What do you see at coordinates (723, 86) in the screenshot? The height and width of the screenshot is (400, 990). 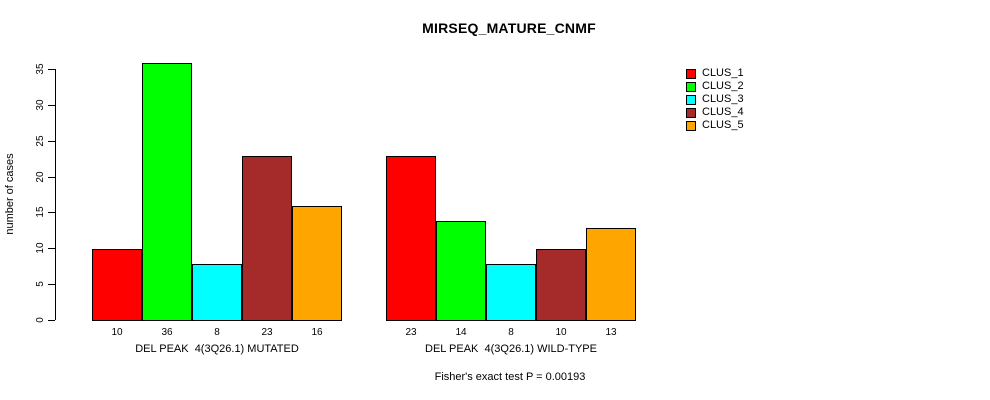 I see `legend-label: CLUS_2` at bounding box center [723, 86].